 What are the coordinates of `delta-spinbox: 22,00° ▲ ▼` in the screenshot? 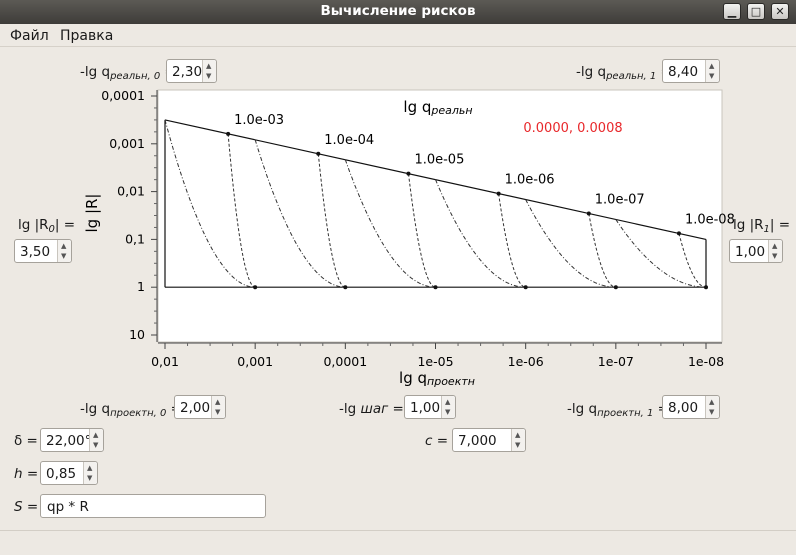 It's located at (72, 440).